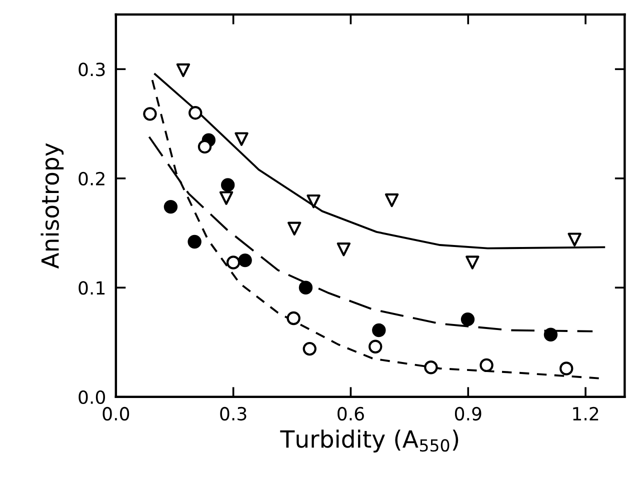 This screenshot has width=644, height=484. I want to click on x-tick-label: 1.2, so click(585, 413).